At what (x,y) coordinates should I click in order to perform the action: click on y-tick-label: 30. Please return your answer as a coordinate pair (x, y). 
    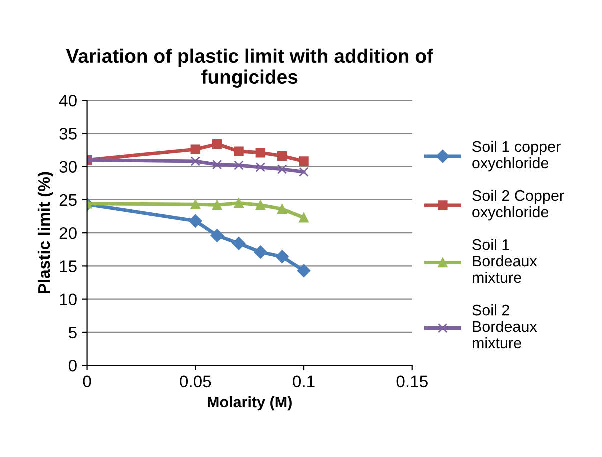
    Looking at the image, I should click on (68, 167).